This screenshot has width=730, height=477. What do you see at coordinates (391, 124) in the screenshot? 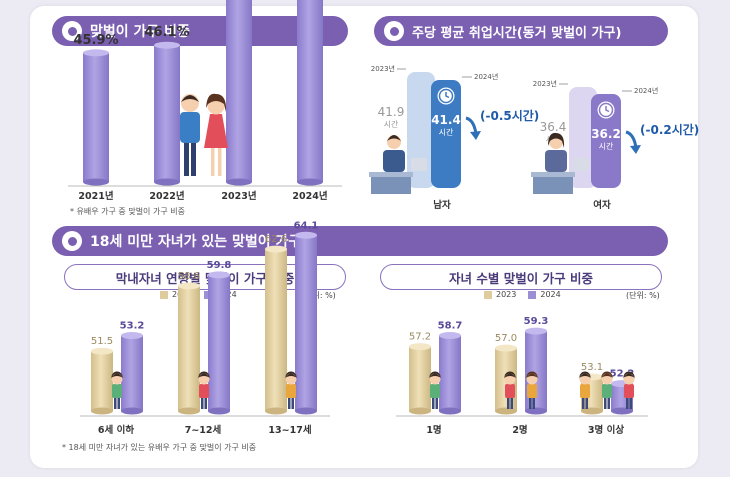
I see `hours-unit-2023: 시간` at bounding box center [391, 124].